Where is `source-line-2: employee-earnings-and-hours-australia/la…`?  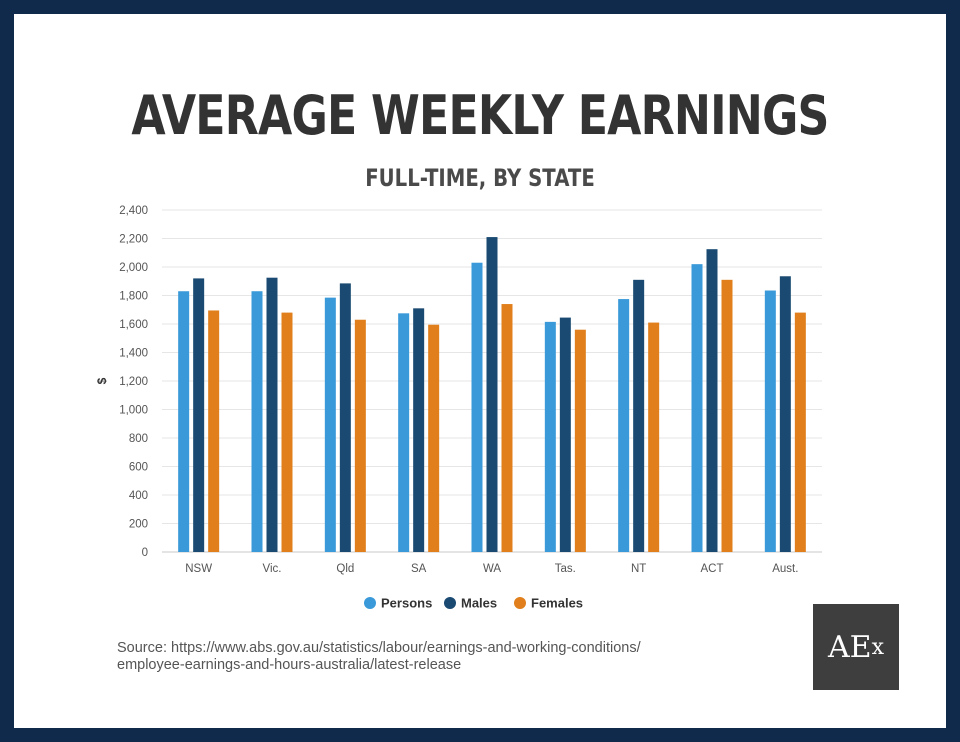 source-line-2: employee-earnings-and-hours-australia/la… is located at coordinates (289, 665).